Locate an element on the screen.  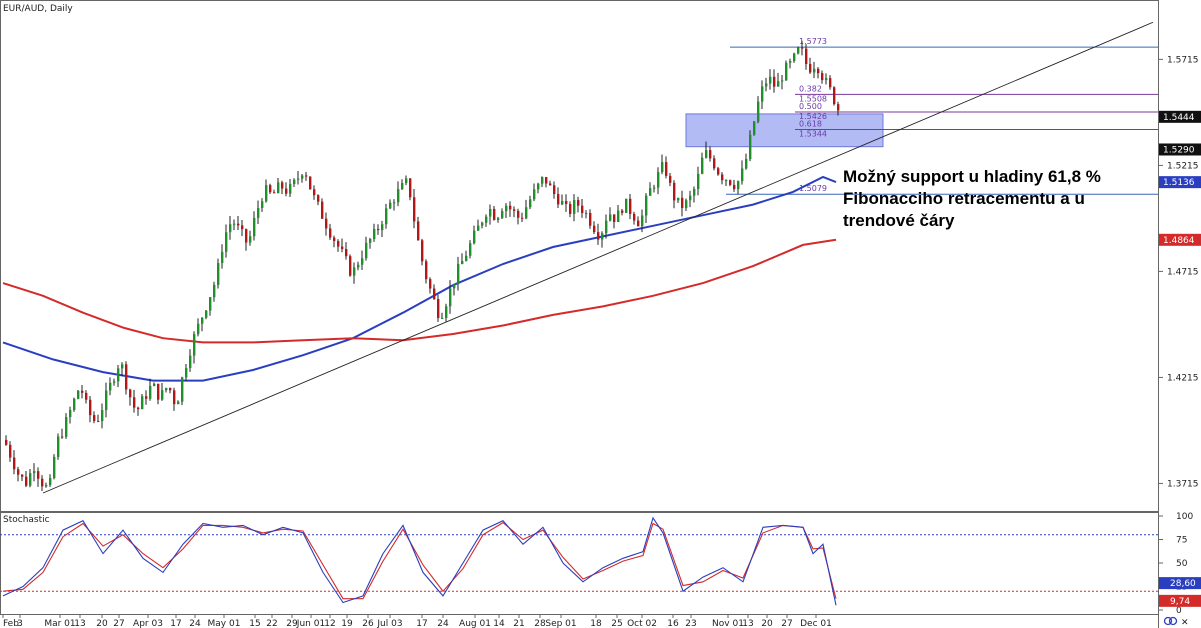
stochastic-axis-ticks: 100755025028,609,74 is located at coordinates (1179, 564).